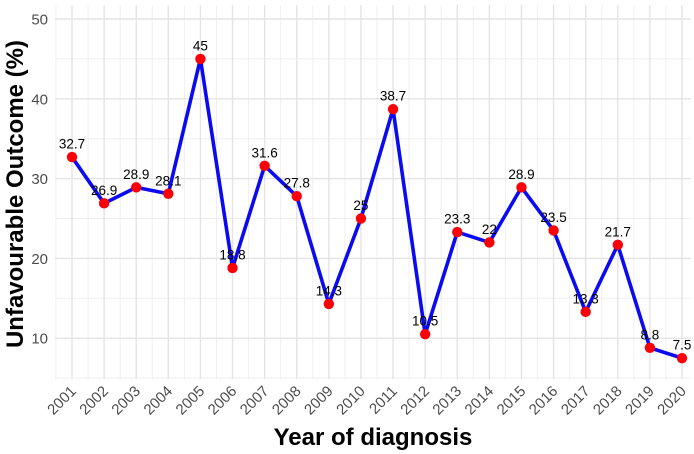 This screenshot has height=454, width=694. Describe the element at coordinates (457, 219) in the screenshot. I see `data-label-2013: 23.3` at that location.